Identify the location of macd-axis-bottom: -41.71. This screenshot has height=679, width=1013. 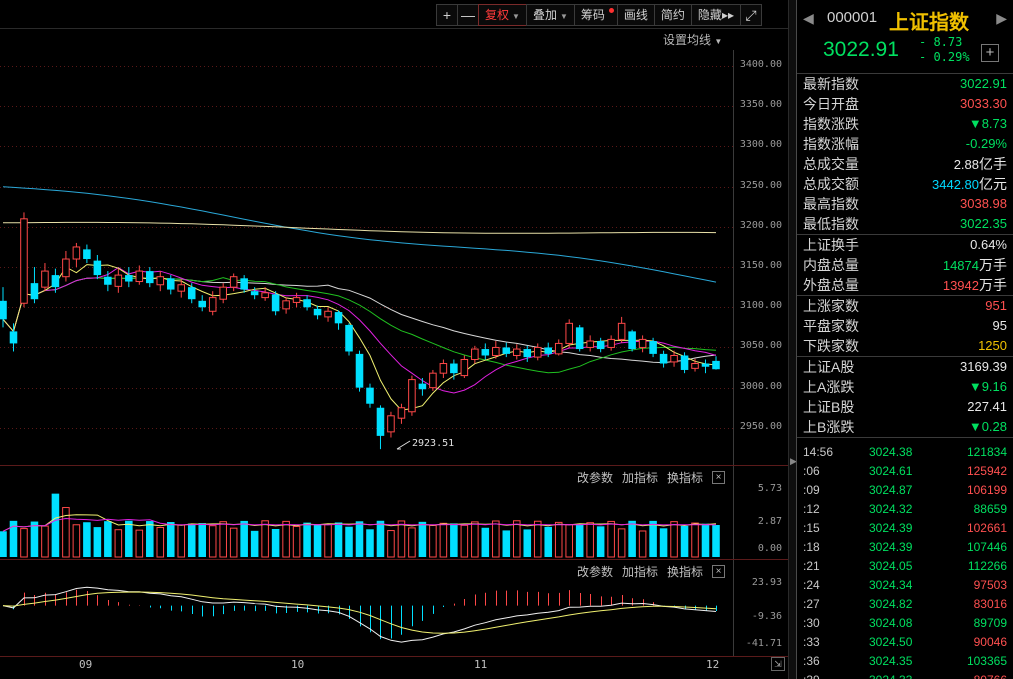
(763, 643).